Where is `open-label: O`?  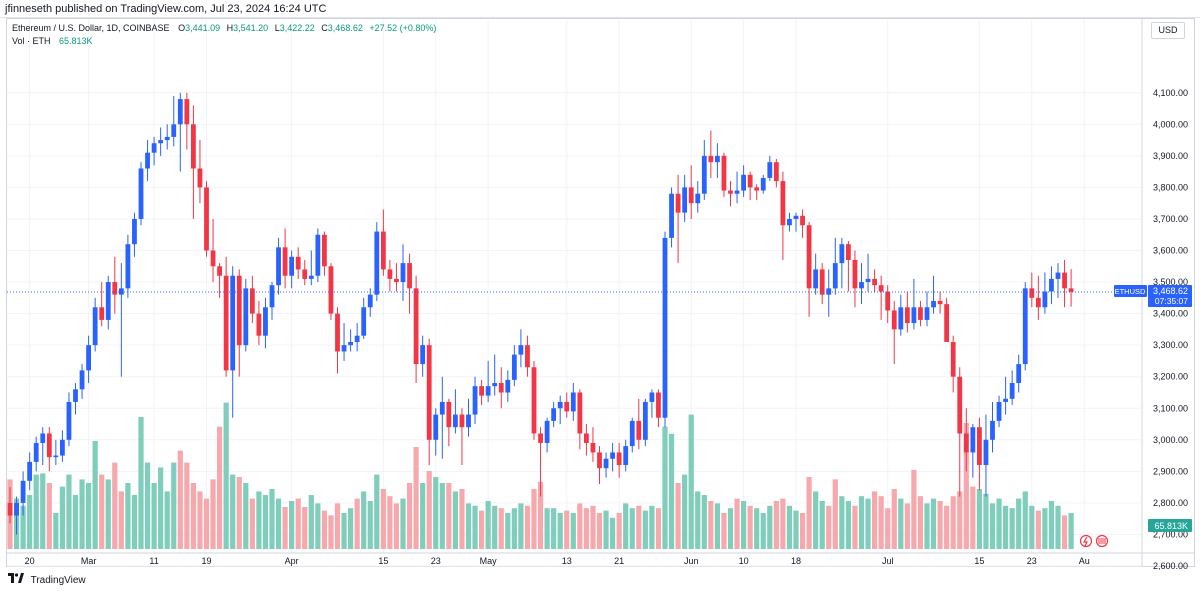
open-label: O is located at coordinates (182, 28).